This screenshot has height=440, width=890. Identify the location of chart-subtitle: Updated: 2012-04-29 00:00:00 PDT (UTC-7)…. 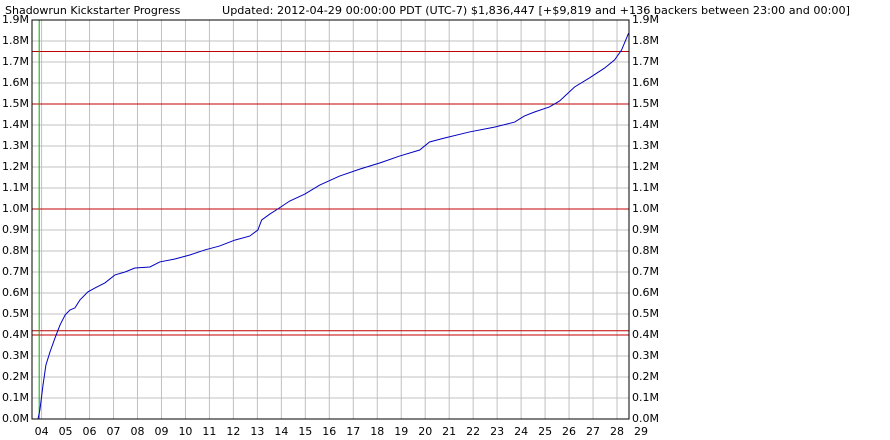
(536, 10).